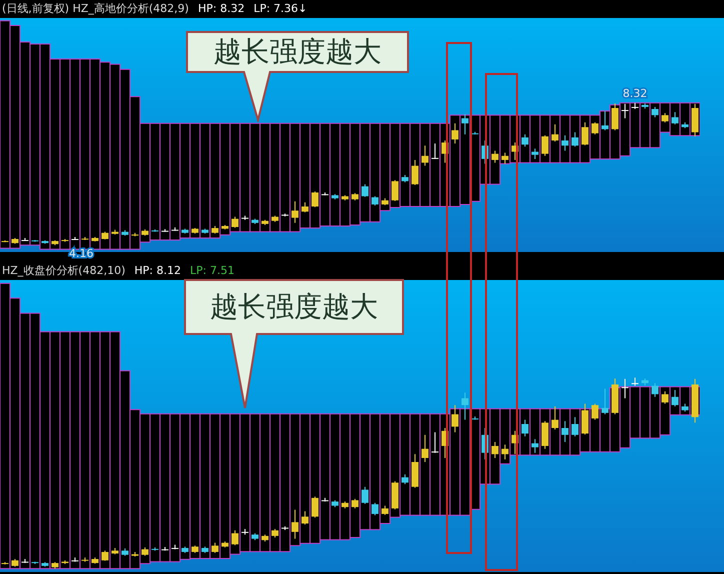 Image resolution: width=724 pixels, height=574 pixels. I want to click on text: HP: 8.12, so click(157, 270).